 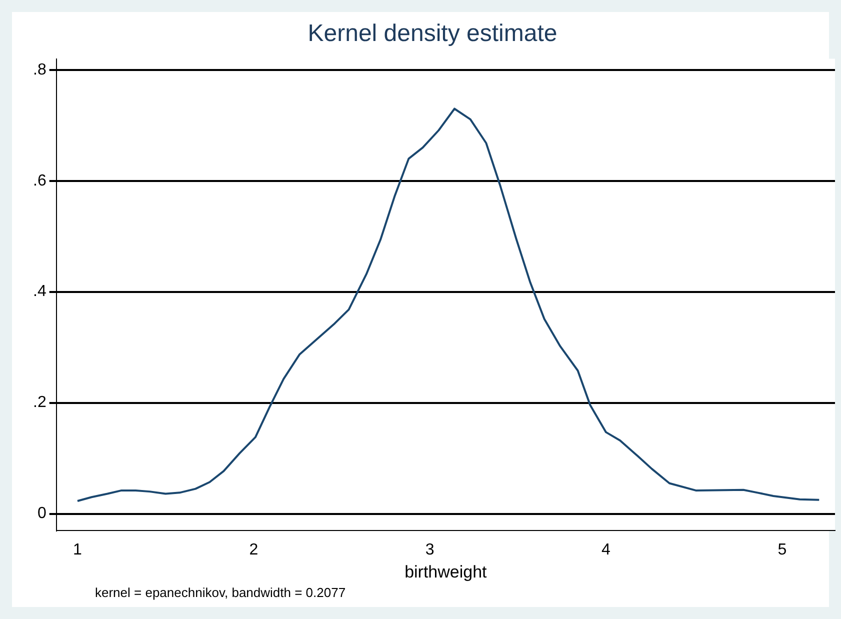 I want to click on x-tick-label: 4, so click(x=606, y=549).